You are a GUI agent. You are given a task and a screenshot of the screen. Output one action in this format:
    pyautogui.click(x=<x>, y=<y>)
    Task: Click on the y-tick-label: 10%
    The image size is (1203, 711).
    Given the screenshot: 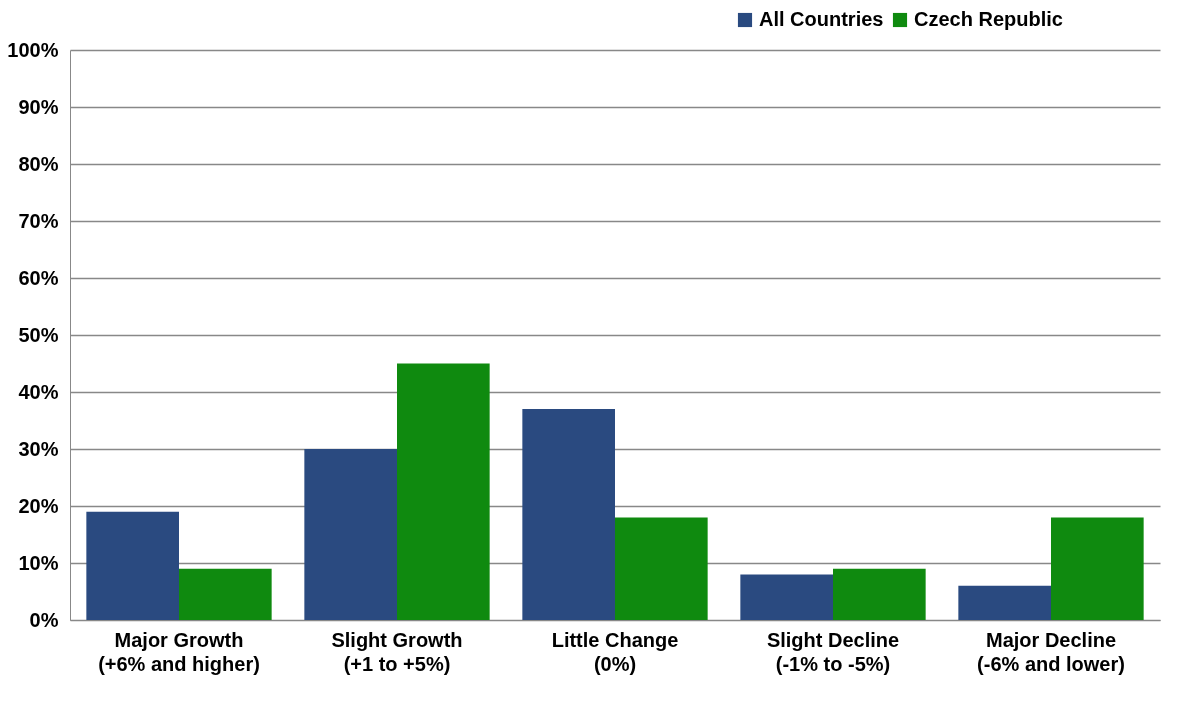 What is the action you would take?
    pyautogui.click(x=38, y=562)
    